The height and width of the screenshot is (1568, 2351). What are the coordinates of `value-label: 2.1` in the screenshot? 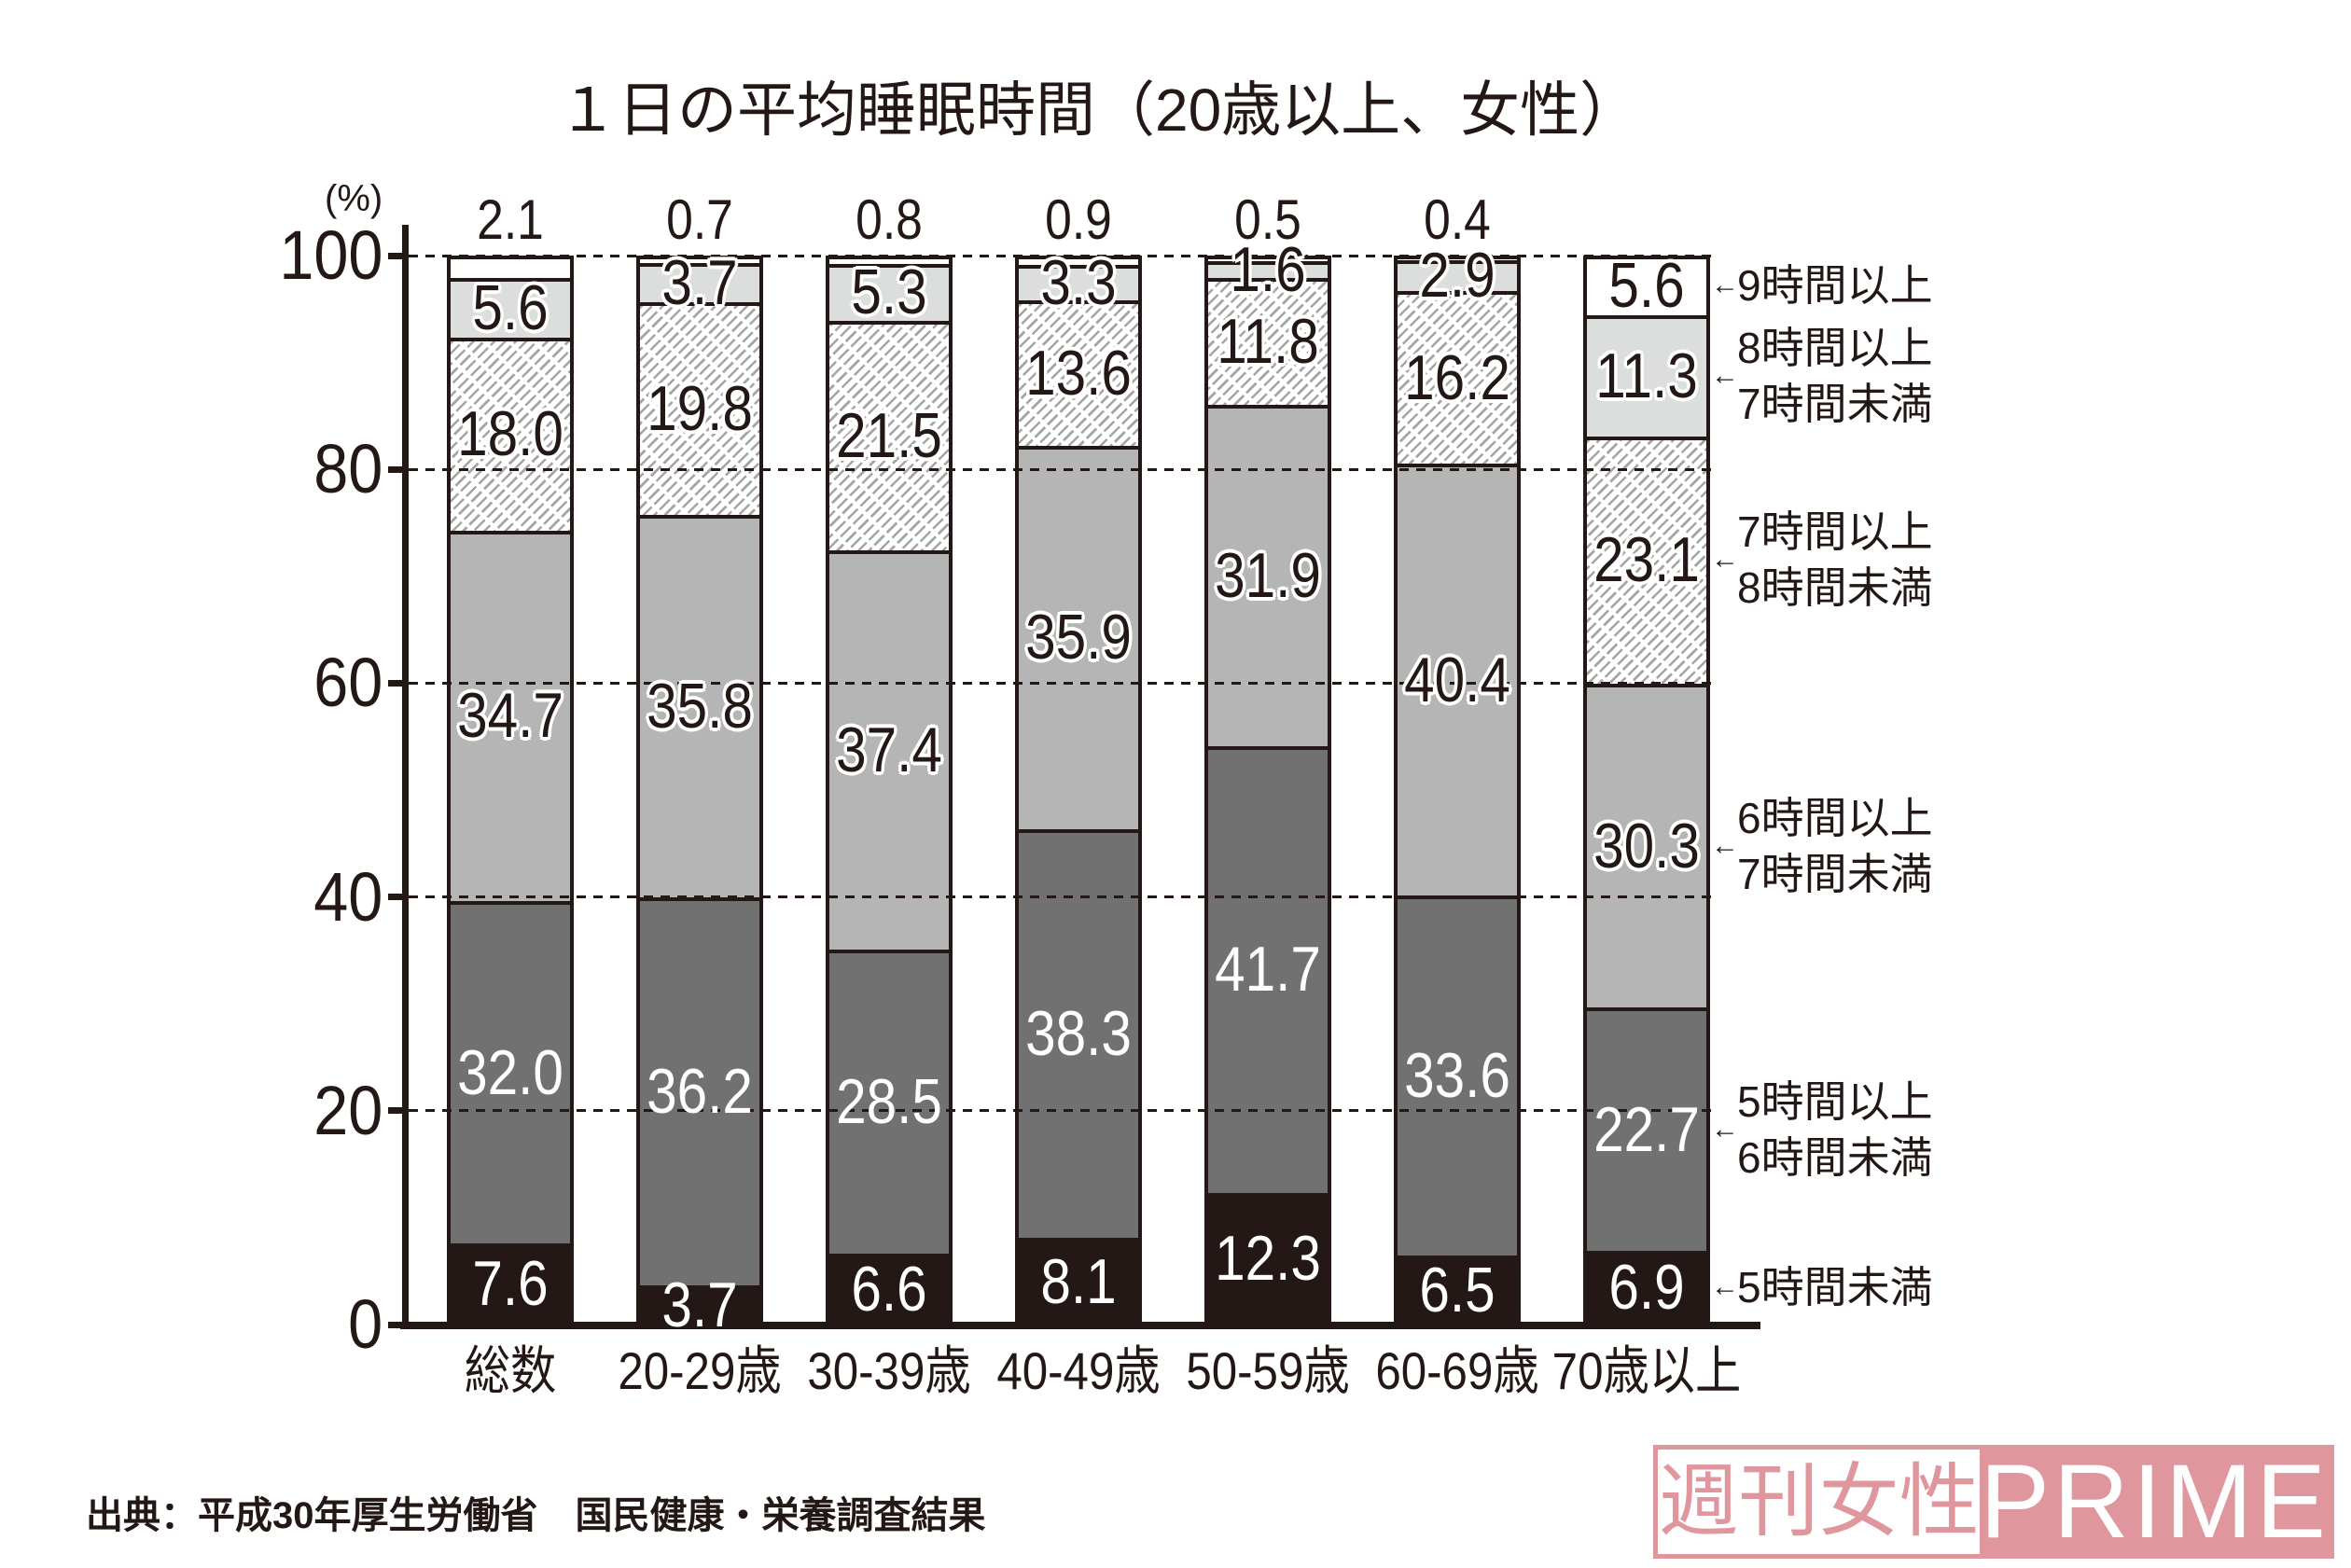 It's located at (510, 219).